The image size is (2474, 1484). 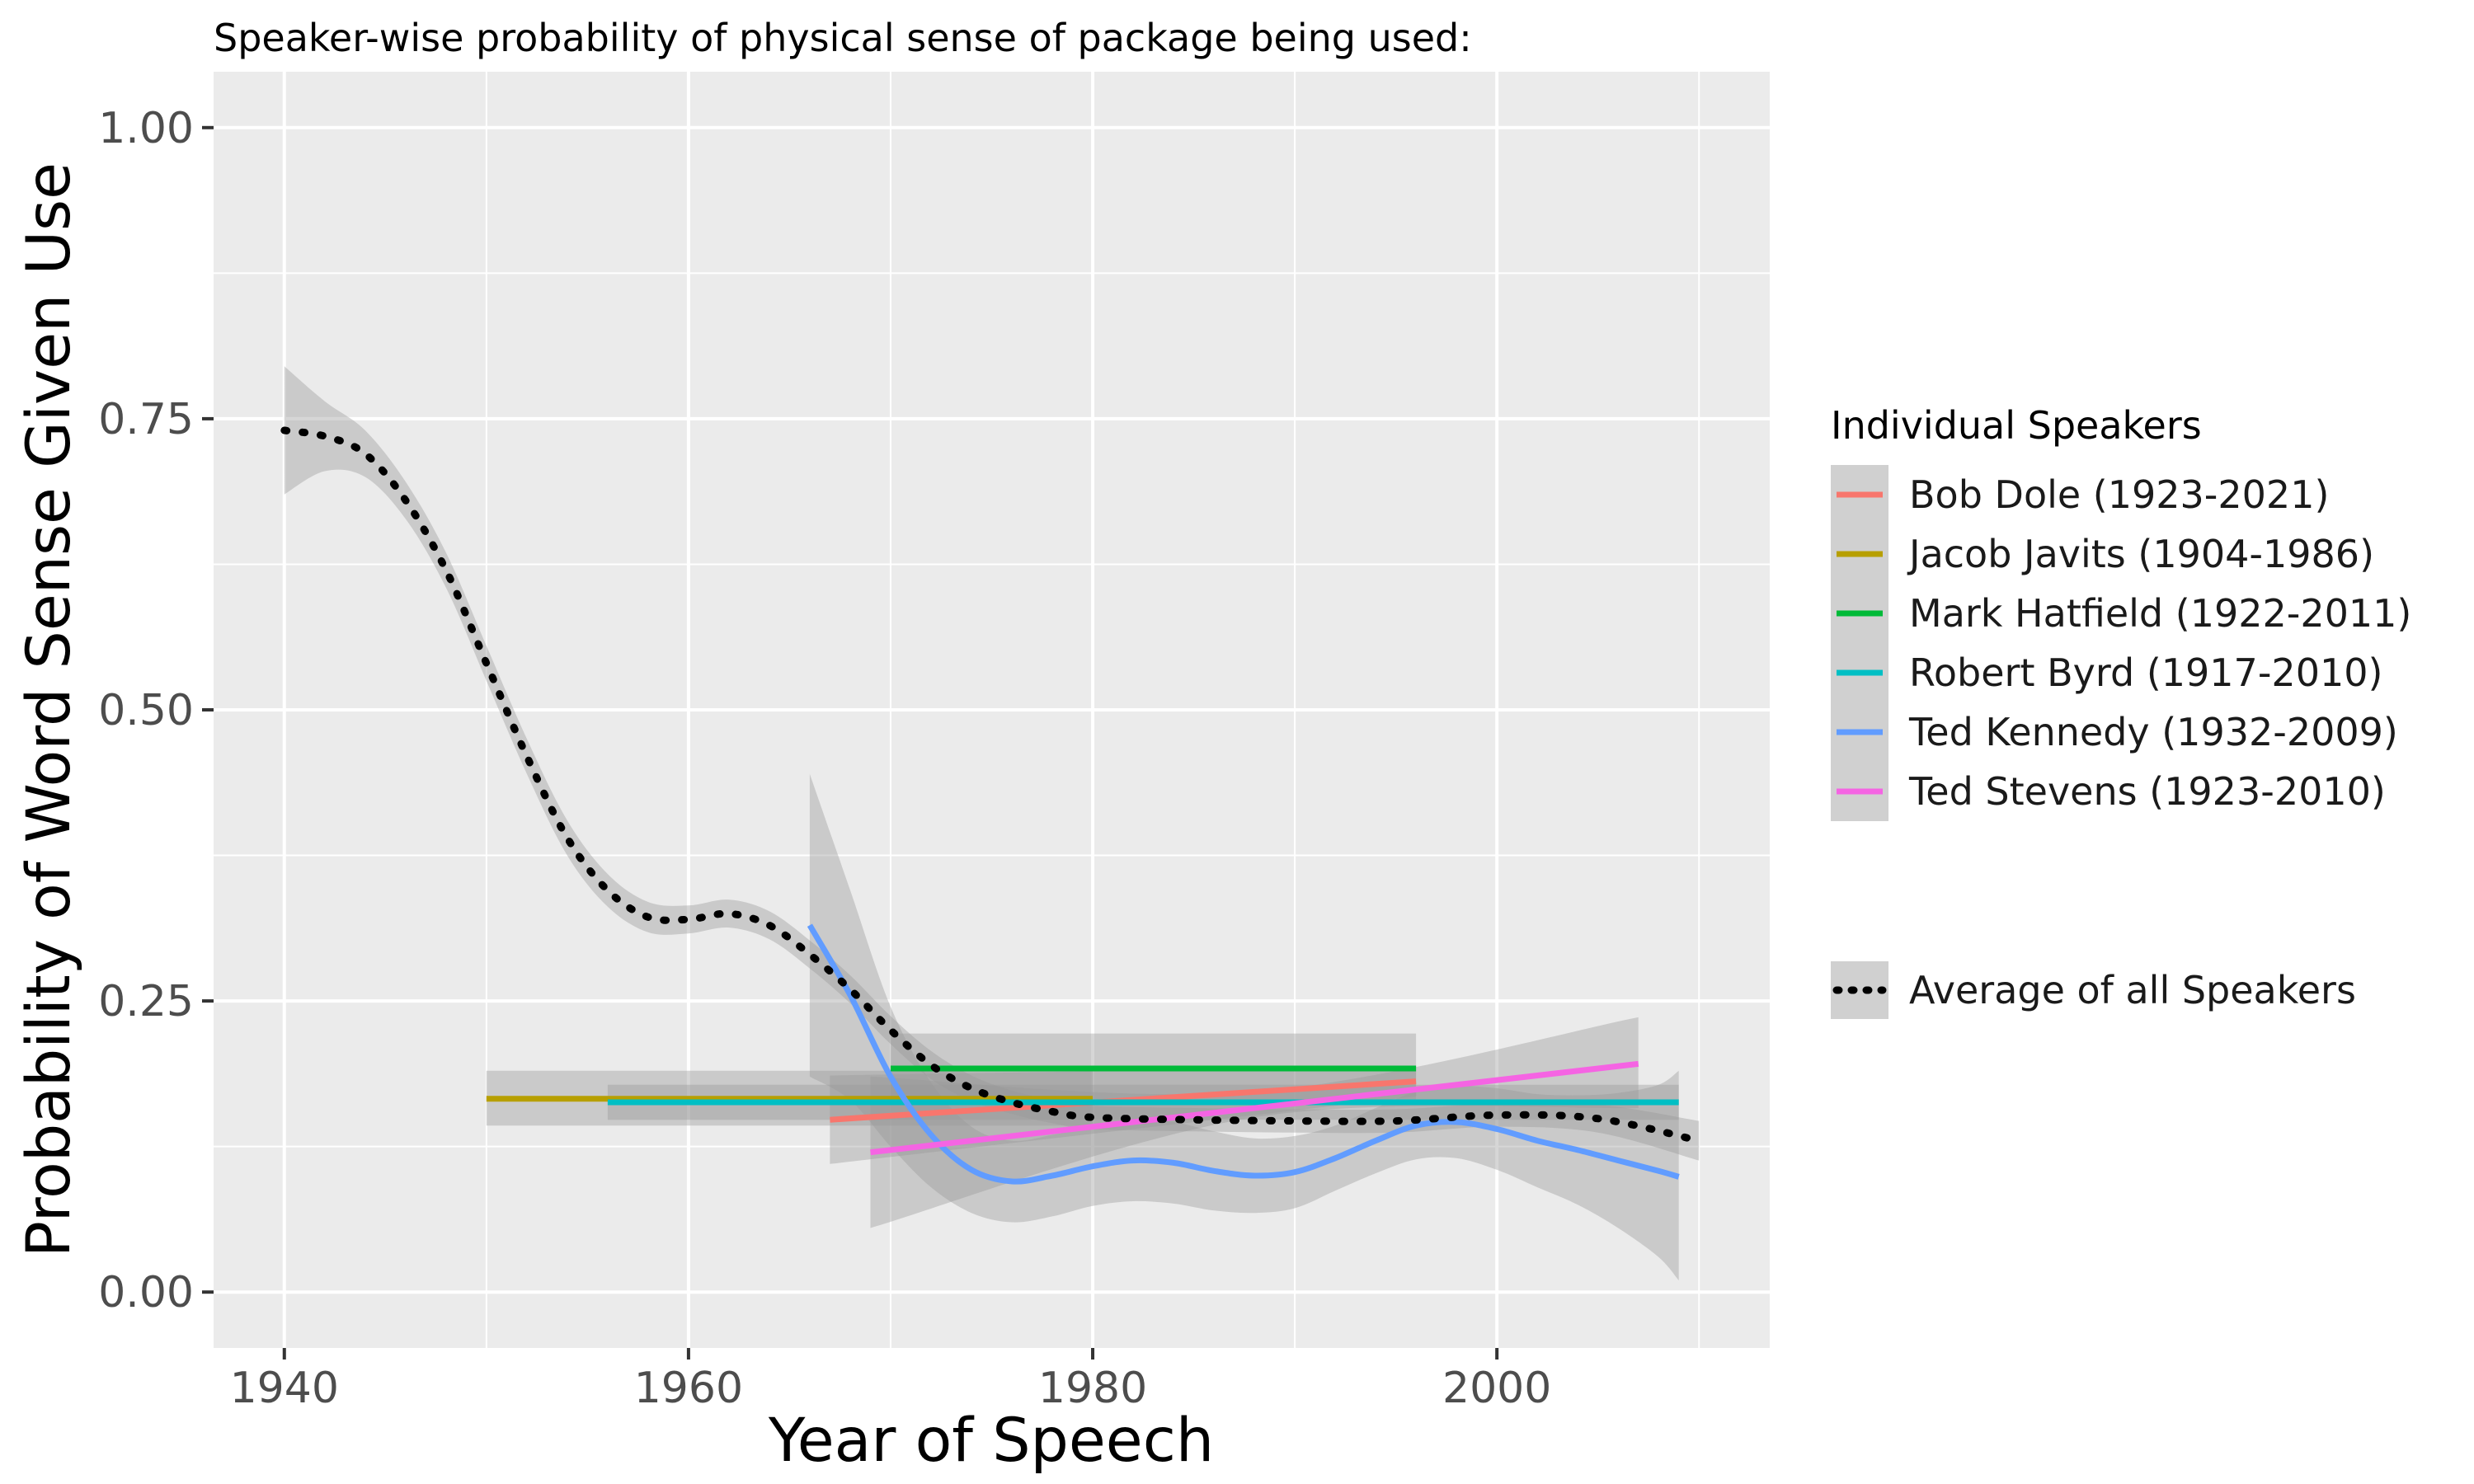 I want to click on line-ted-kennedy, so click(x=1243, y=1054).